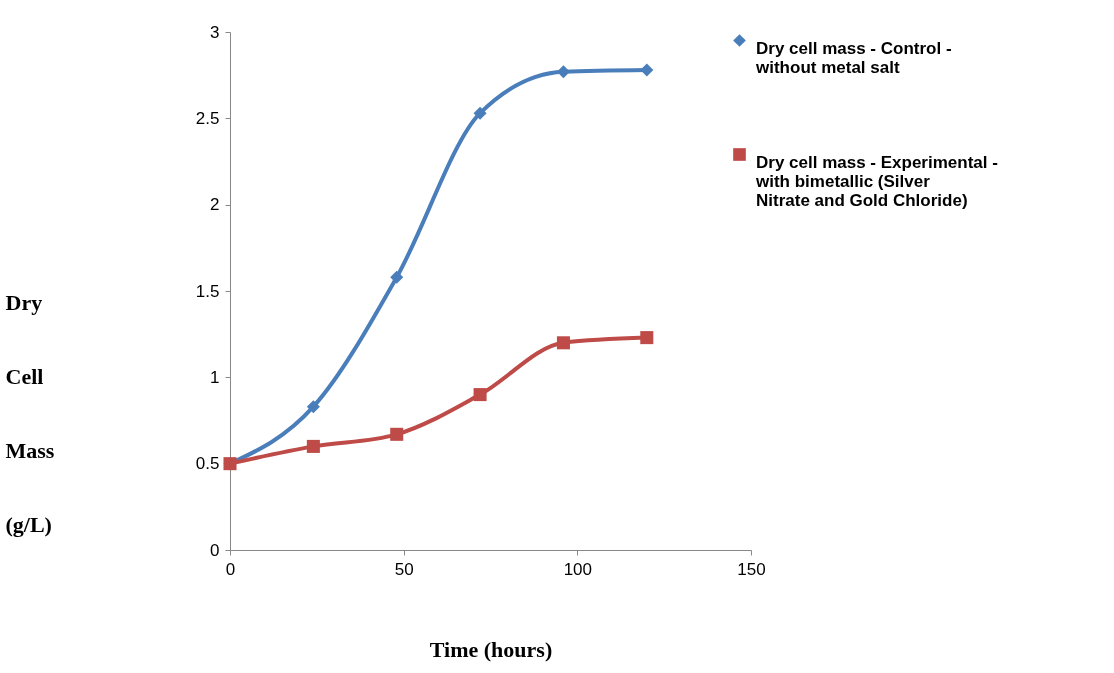 The image size is (1114, 673). What do you see at coordinates (207, 291) in the screenshot?
I see `y-tick-label: 1.5` at bounding box center [207, 291].